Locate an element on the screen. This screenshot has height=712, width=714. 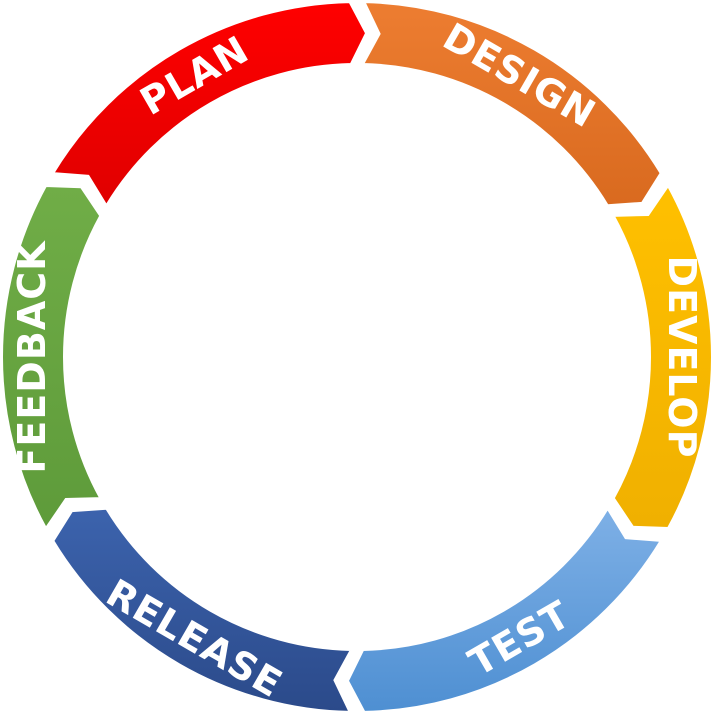
segment-test is located at coordinates (504, 609).